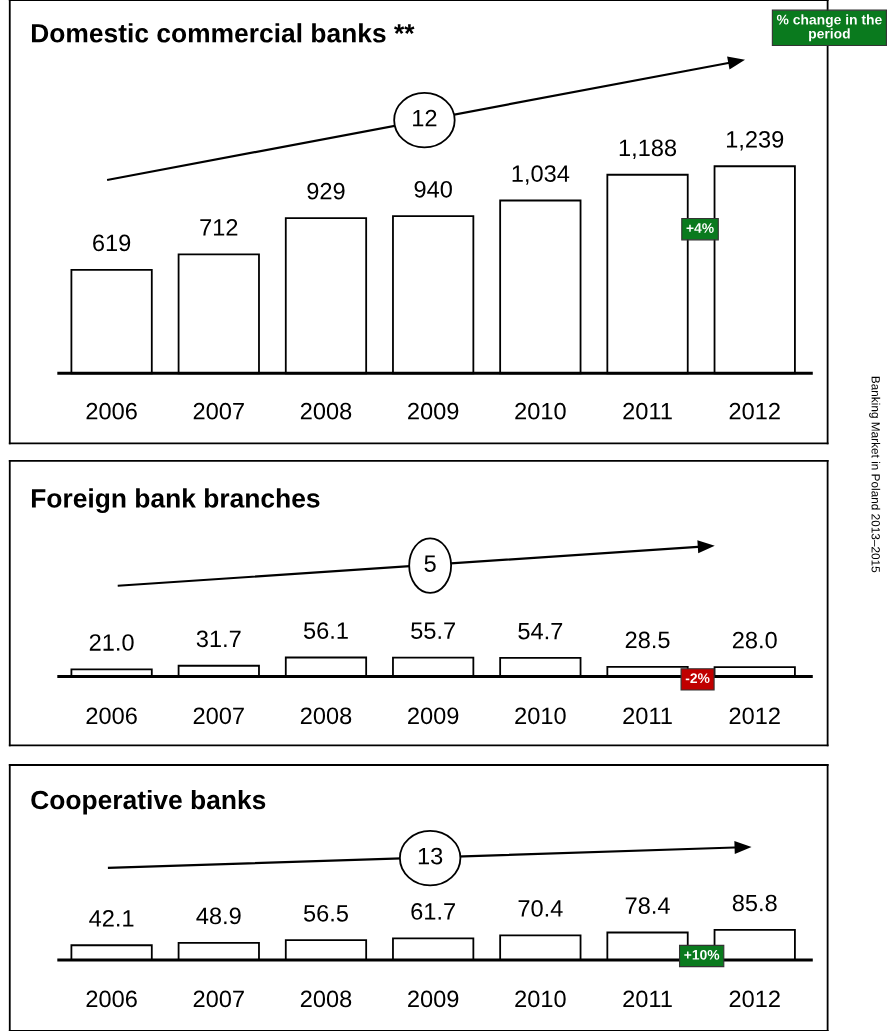 Image resolution: width=888 pixels, height=1031 pixels. I want to click on data-label: 56.5, so click(325, 913).